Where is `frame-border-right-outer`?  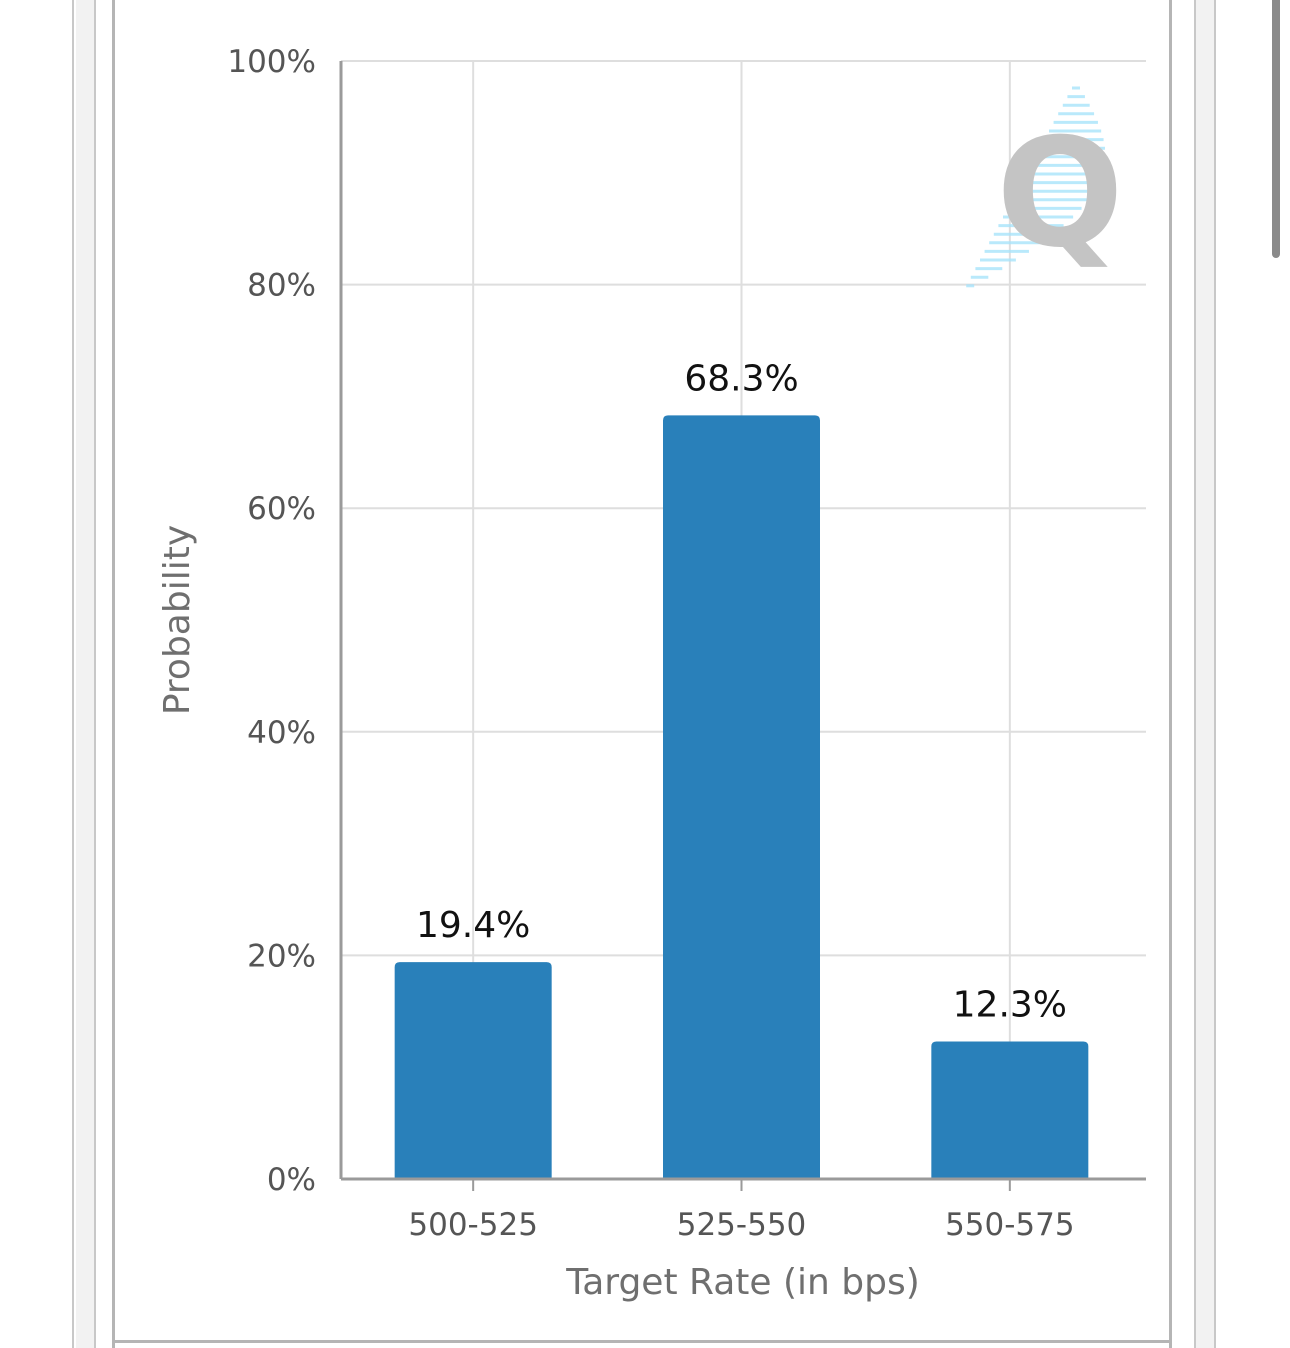
frame-border-right-outer is located at coordinates (1215, 674).